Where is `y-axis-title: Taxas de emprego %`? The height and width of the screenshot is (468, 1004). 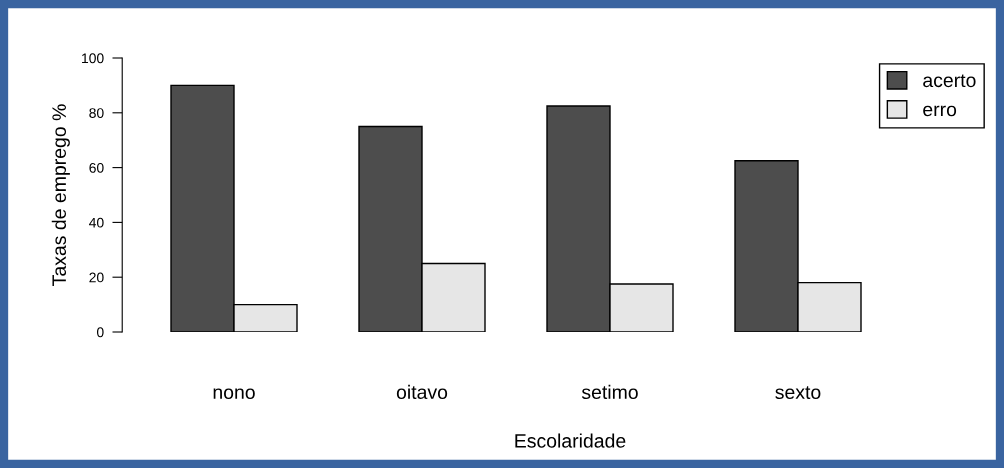 y-axis-title: Taxas de emprego % is located at coordinates (60, 195).